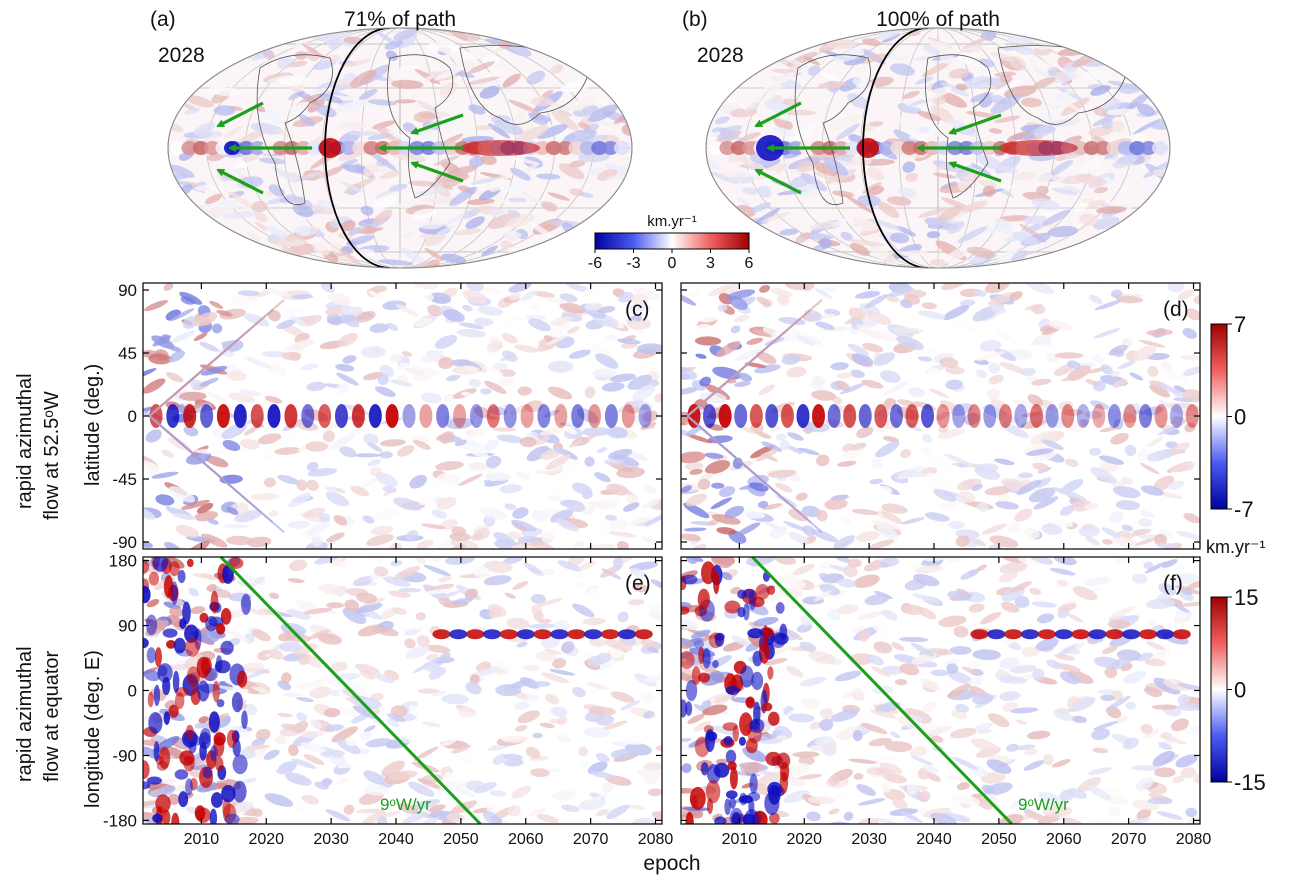 This screenshot has width=1296, height=879. What do you see at coordinates (672, 263) in the screenshot?
I see `map-colorbar-tick-label: 0` at bounding box center [672, 263].